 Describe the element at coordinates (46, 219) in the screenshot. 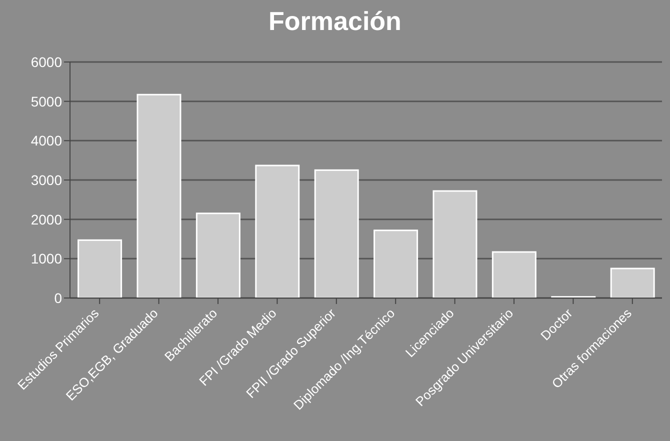

I see `y-tick-label: 2000` at that location.